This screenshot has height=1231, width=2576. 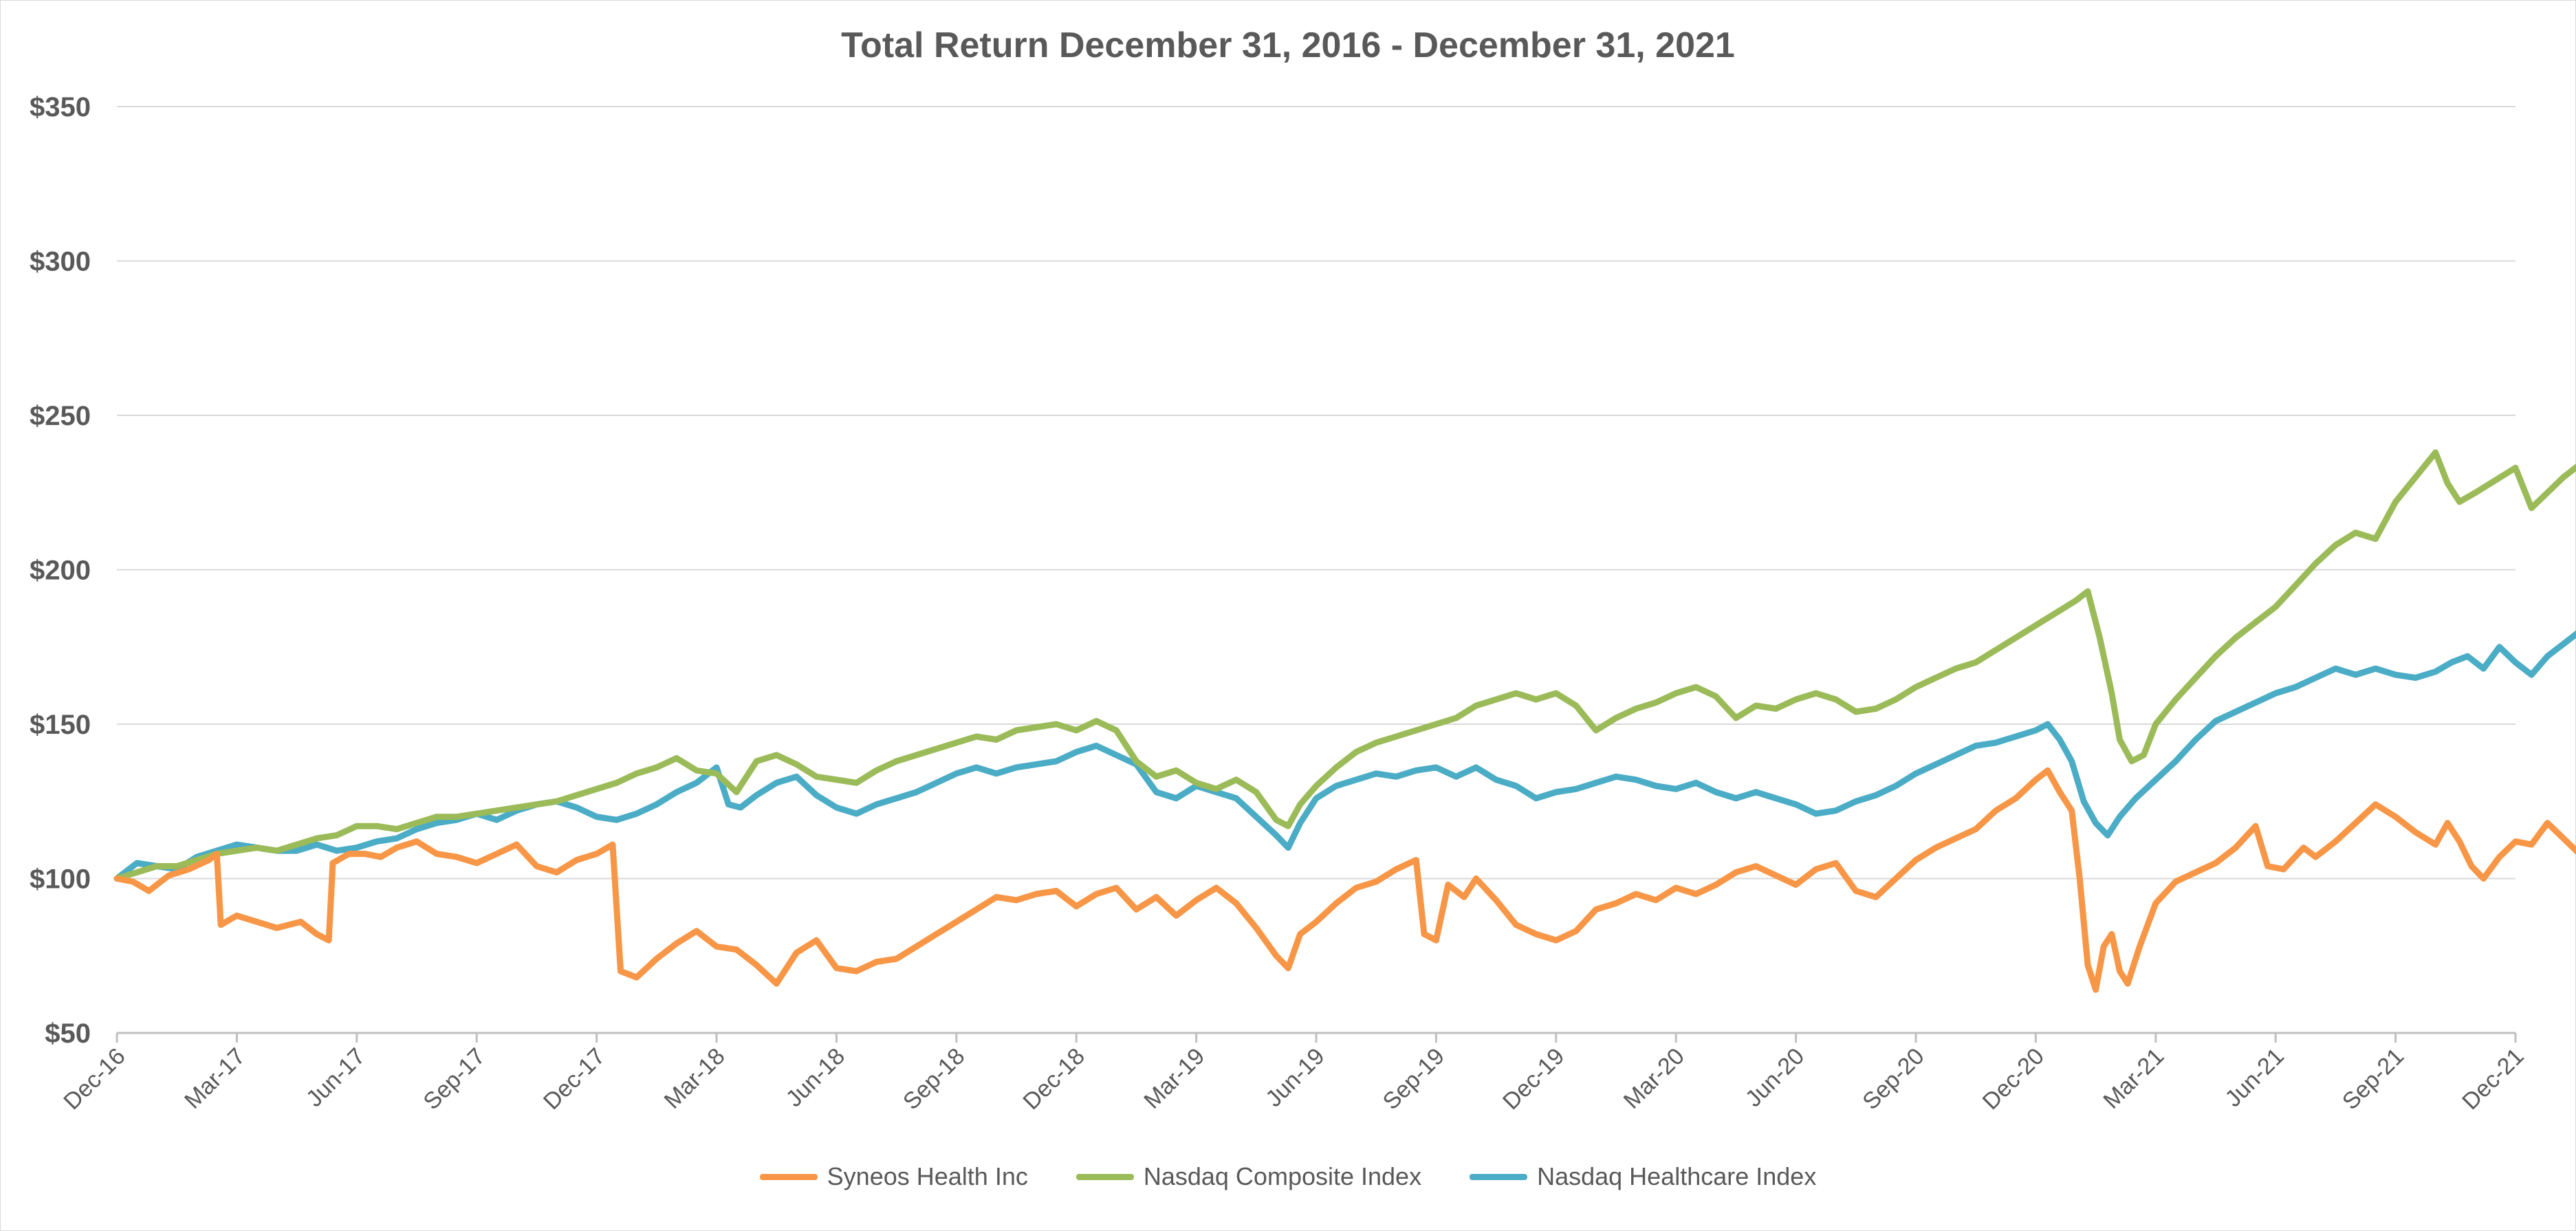 I want to click on y-tick-label: $50, so click(x=68, y=1033).